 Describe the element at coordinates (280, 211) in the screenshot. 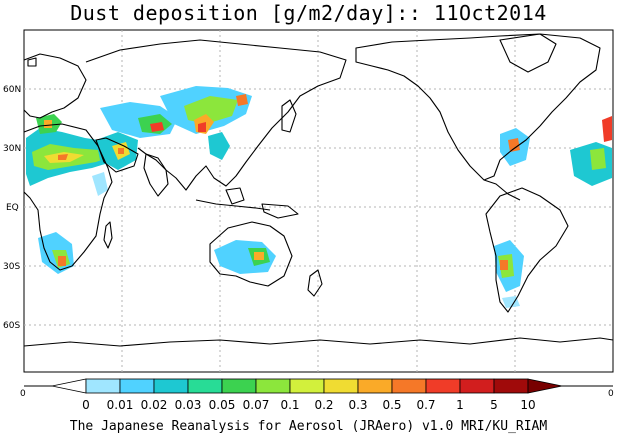

I see `coast-new-guinea` at that location.